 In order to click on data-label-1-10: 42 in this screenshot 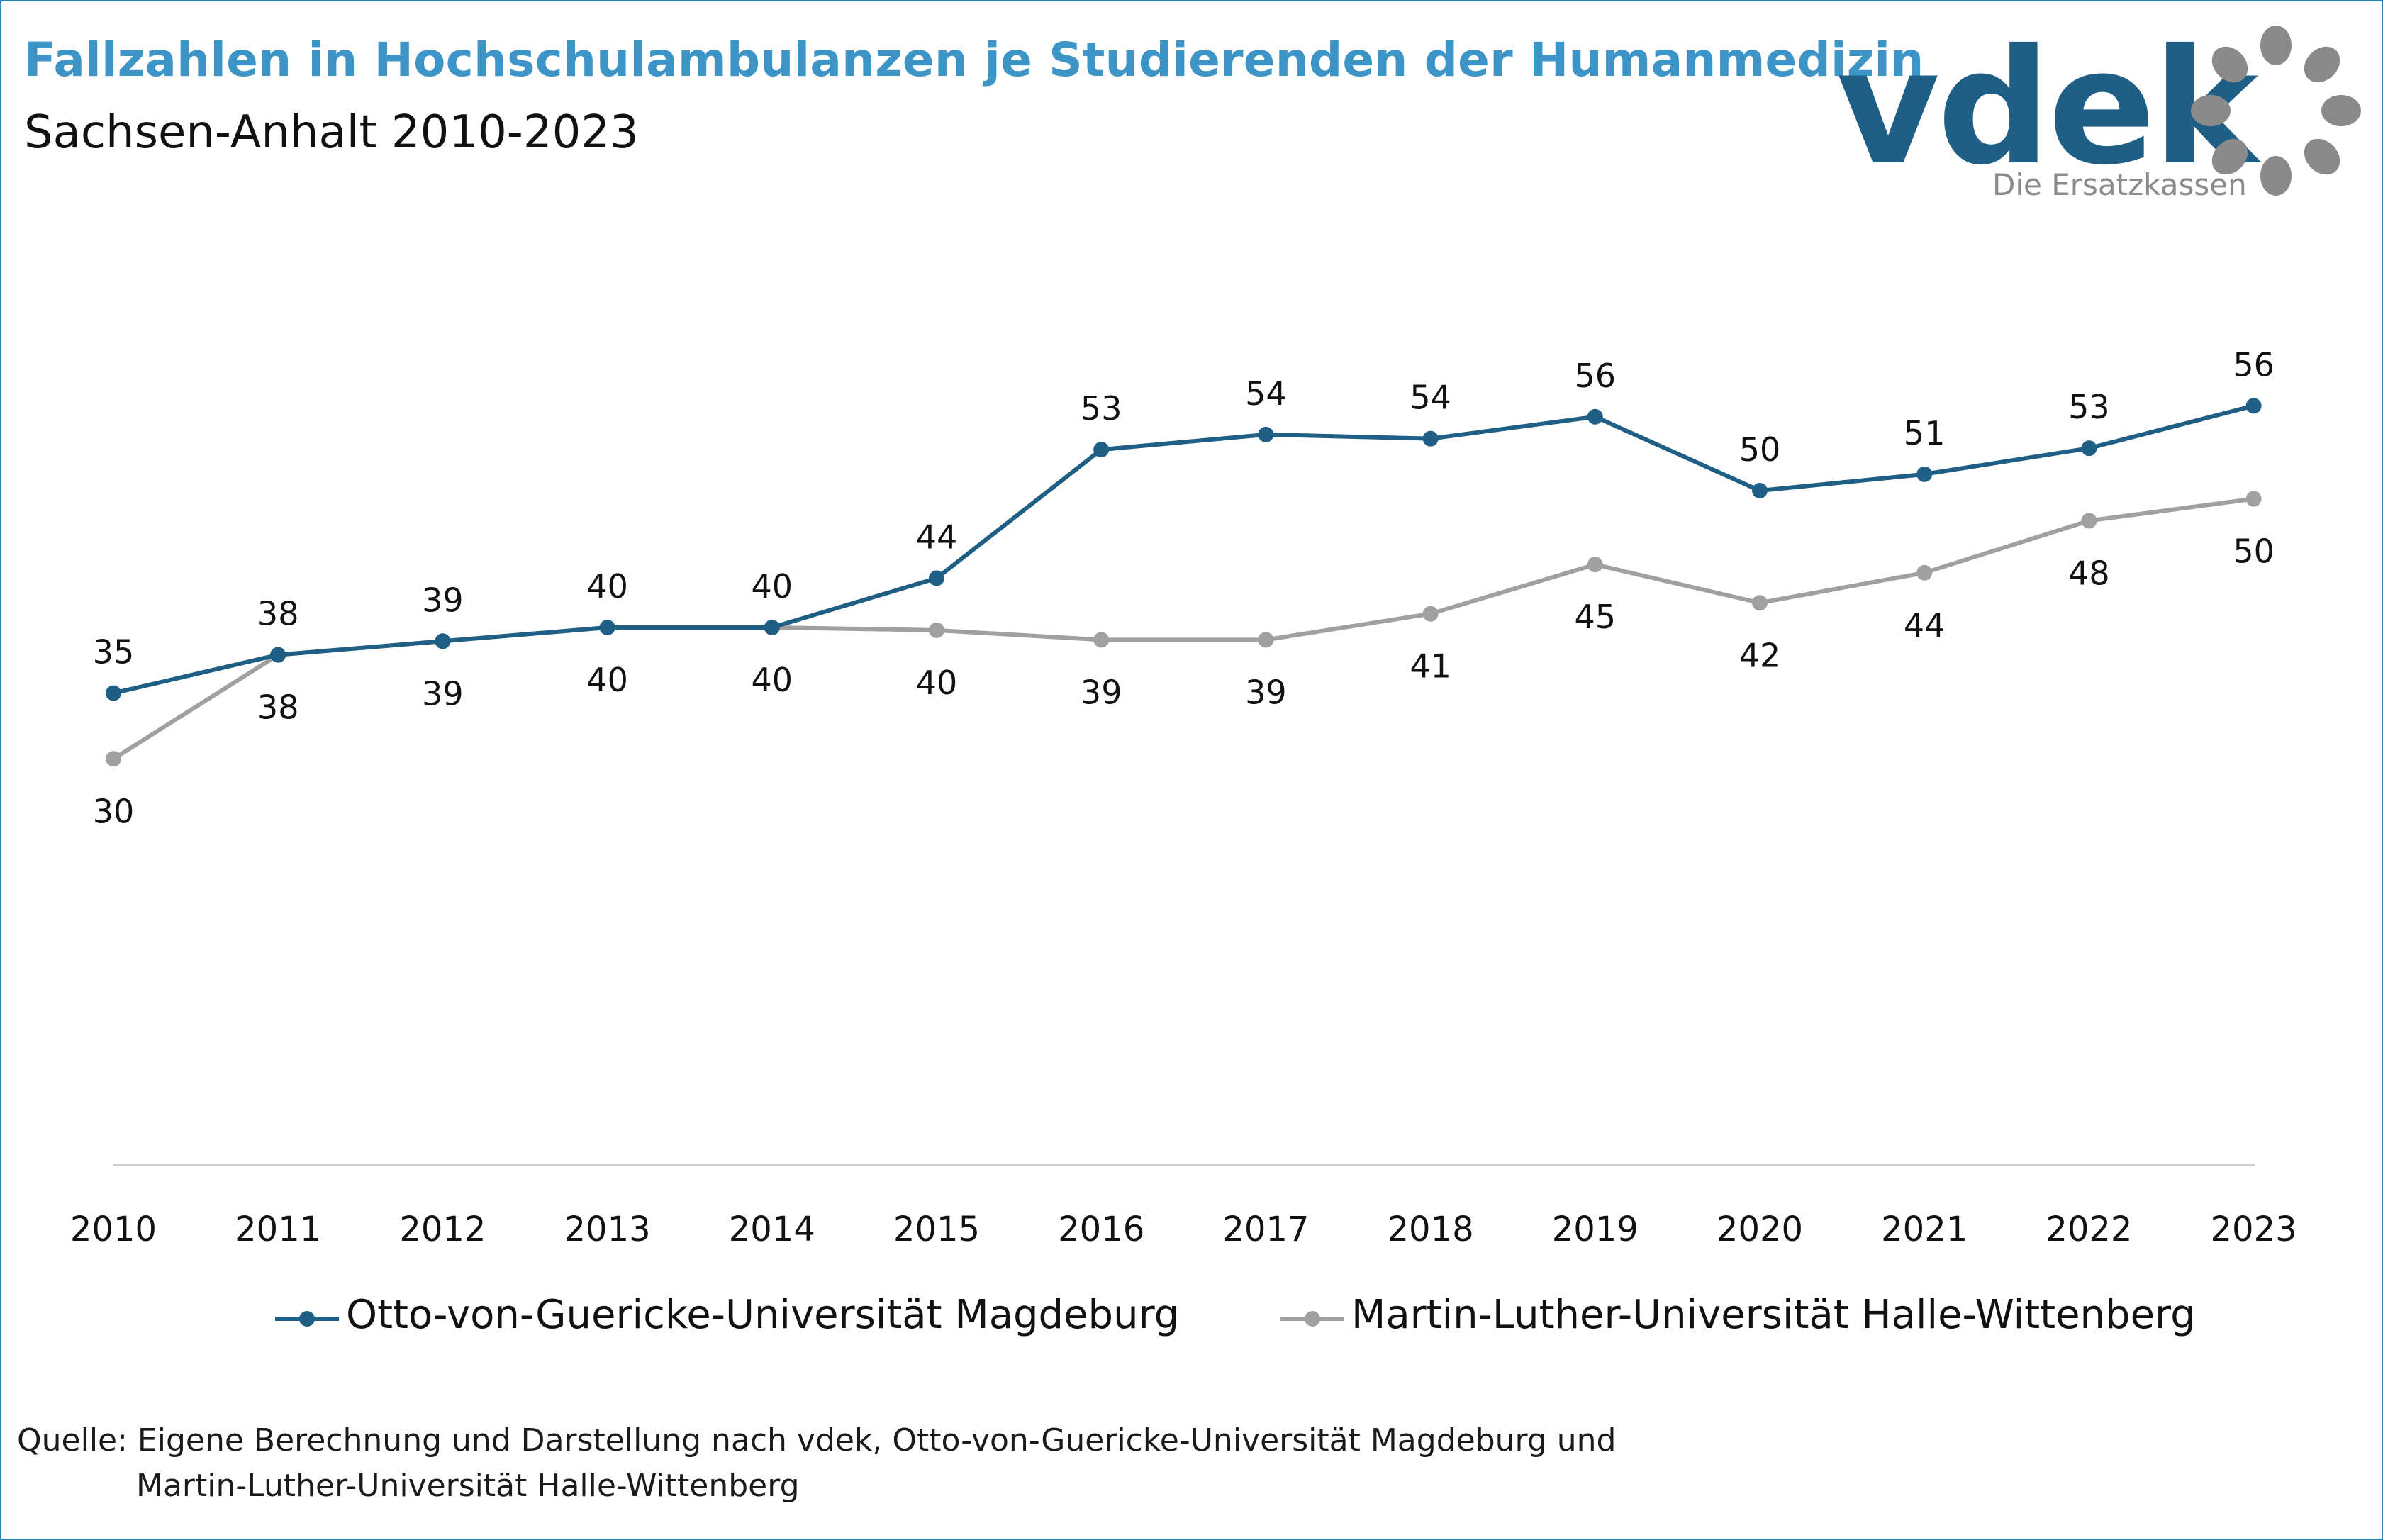, I will do `click(1760, 655)`.